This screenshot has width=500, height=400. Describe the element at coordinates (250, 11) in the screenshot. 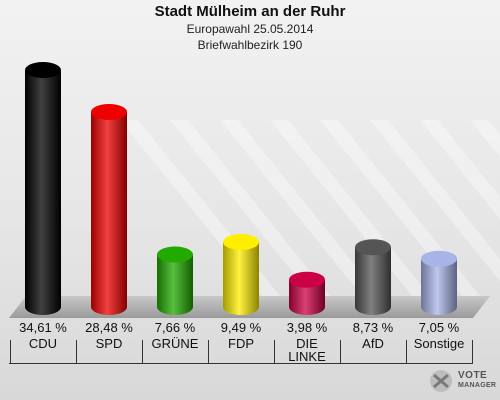

I see `chart-title: Stadt Mülheim an der Ruhr` at that location.